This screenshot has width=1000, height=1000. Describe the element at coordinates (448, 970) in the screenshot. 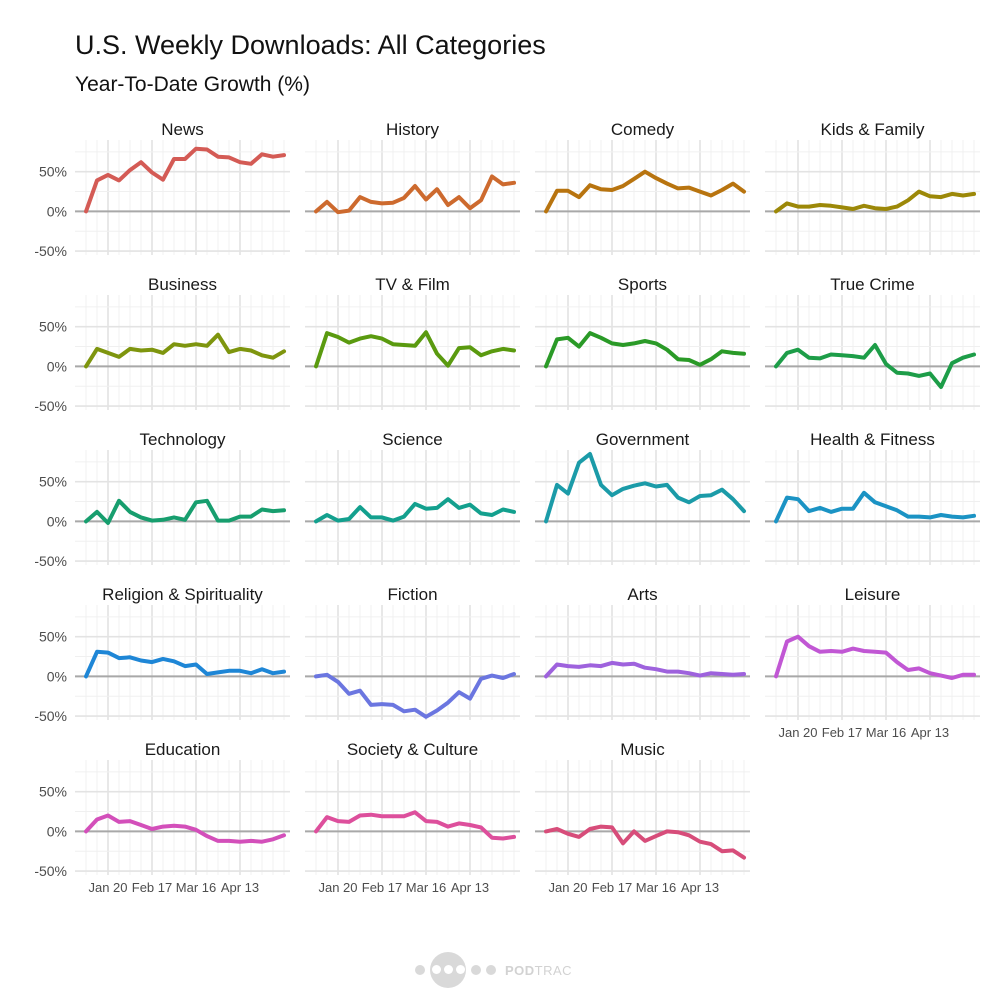

I see `logo-circle-icon` at that location.